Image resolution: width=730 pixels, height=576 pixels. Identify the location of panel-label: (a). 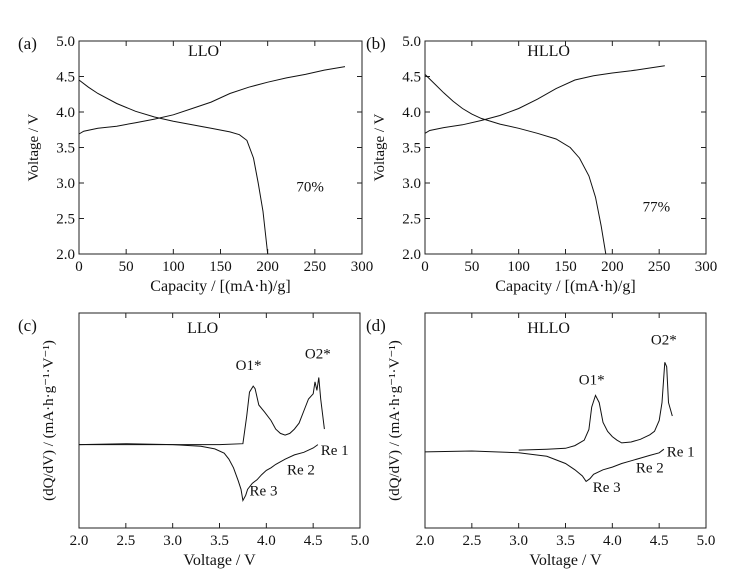
(27, 43).